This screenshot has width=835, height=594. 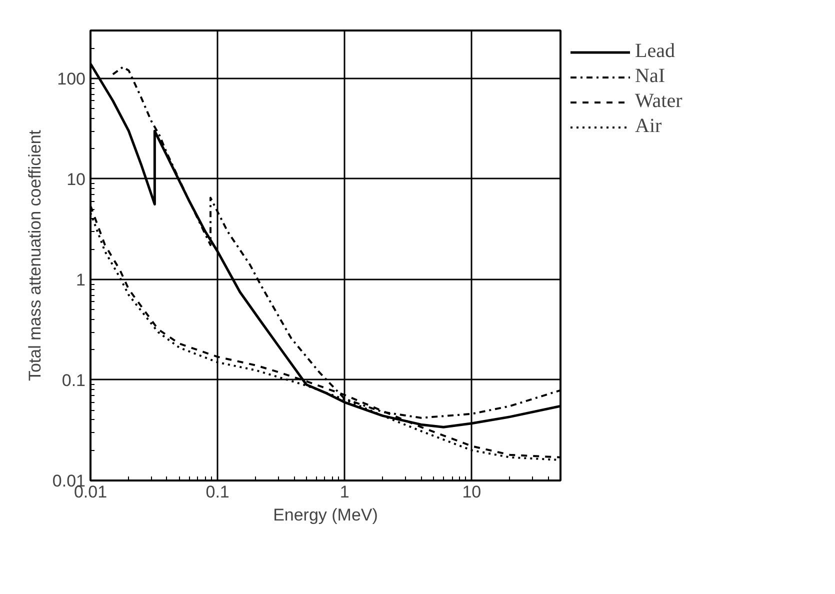 I want to click on x-axis-title: Energy (MeV), so click(x=325, y=515).